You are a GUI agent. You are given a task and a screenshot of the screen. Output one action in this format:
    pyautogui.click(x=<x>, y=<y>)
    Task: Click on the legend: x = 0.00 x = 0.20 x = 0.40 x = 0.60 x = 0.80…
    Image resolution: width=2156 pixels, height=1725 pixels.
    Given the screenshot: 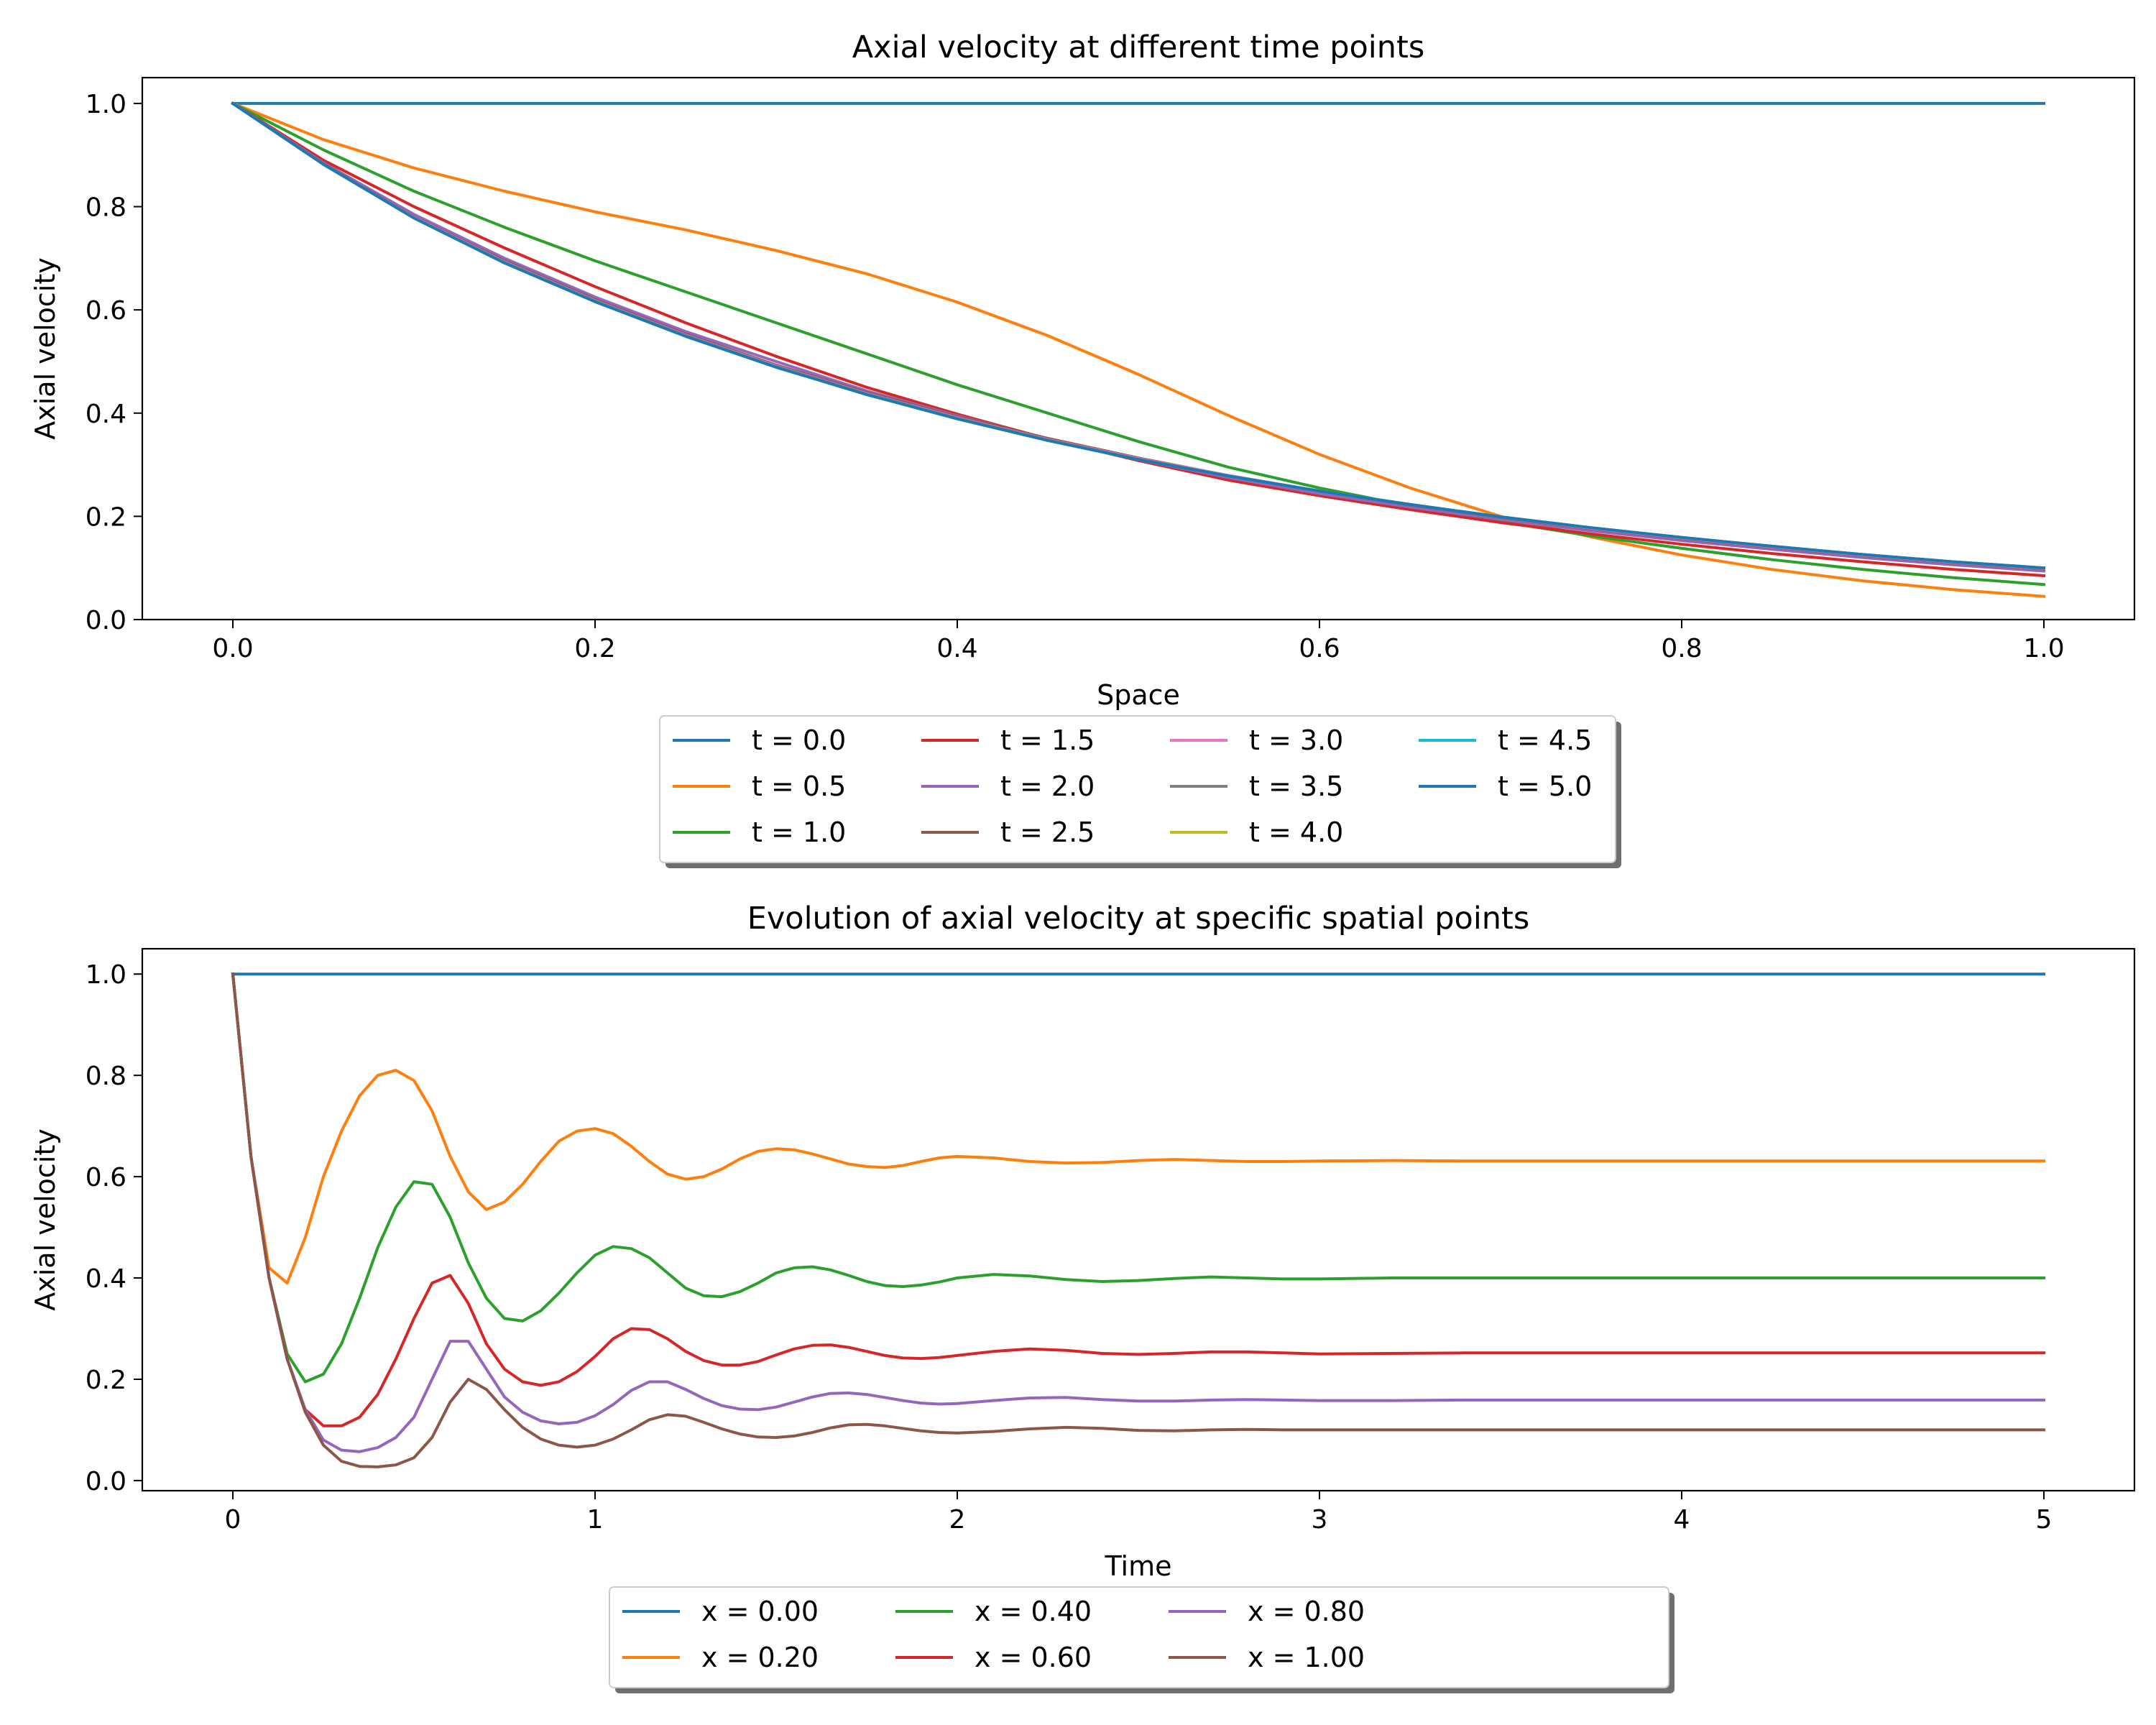 What is the action you would take?
    pyautogui.click(x=1141, y=1639)
    